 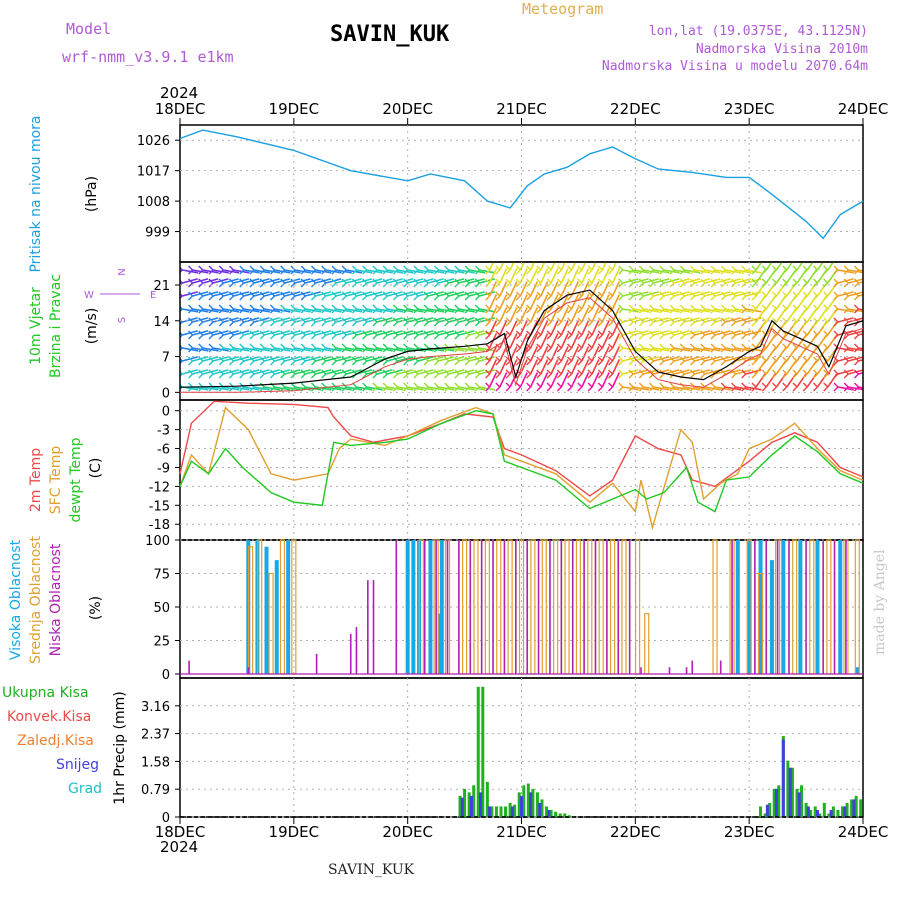 I want to click on pressure-ytick-label: 1017, so click(x=153, y=172).